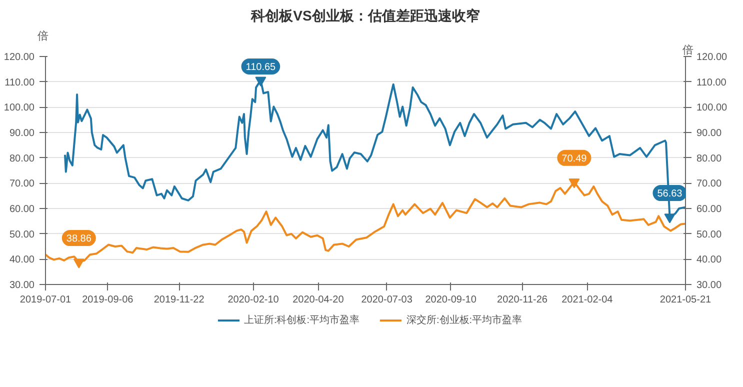  I want to click on x-tick-label: 2019-11-22, so click(179, 300).